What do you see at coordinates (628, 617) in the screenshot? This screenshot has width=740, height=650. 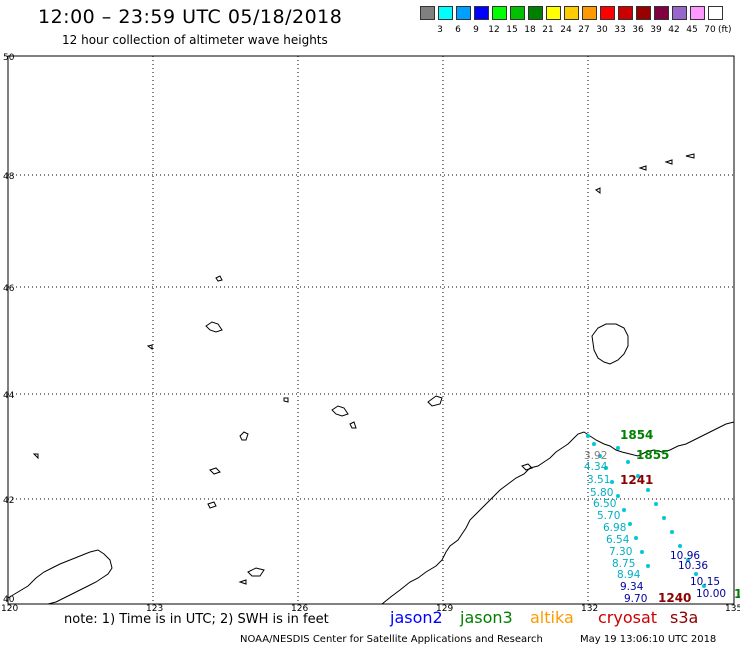 I see `legend-cryosat: cryosat` at bounding box center [628, 617].